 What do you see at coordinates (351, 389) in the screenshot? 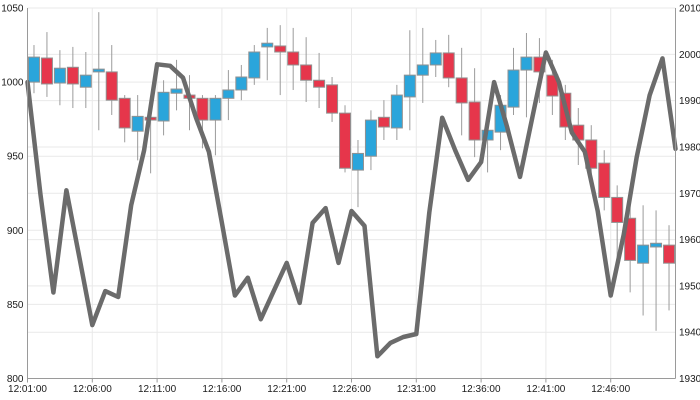
I see `x-axis-tick-label: 12:26:00` at bounding box center [351, 389].